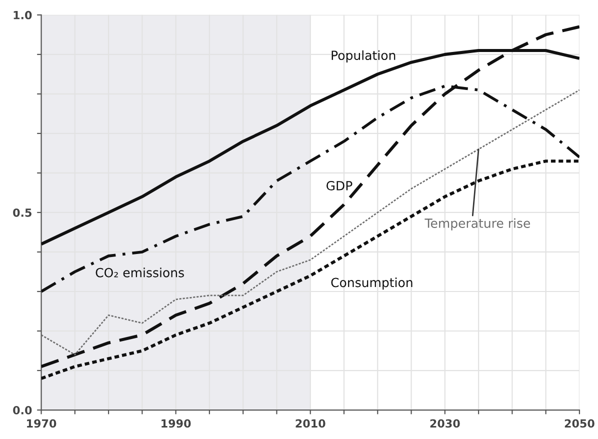  I want to click on x-tick-label: 2050, so click(579, 423).